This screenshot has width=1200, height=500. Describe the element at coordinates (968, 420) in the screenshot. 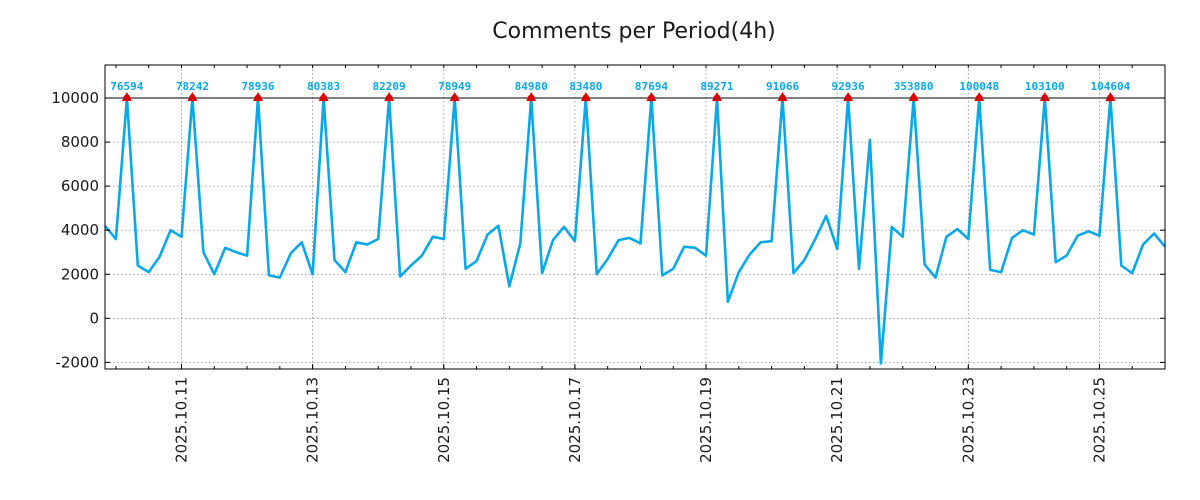

I see `x-tick-label: 2025.10.23` at that location.